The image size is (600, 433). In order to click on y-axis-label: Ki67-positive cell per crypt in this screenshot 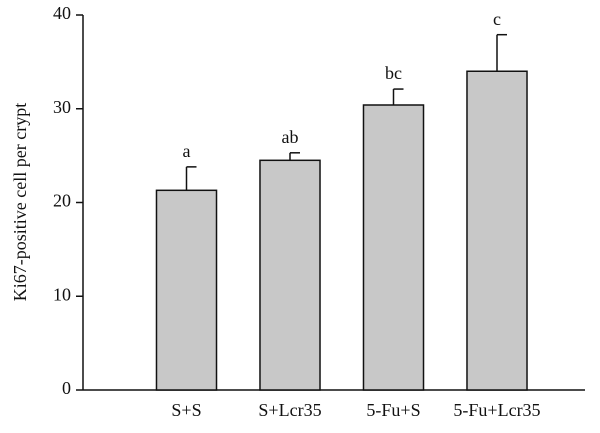, I will do `click(20, 202)`.